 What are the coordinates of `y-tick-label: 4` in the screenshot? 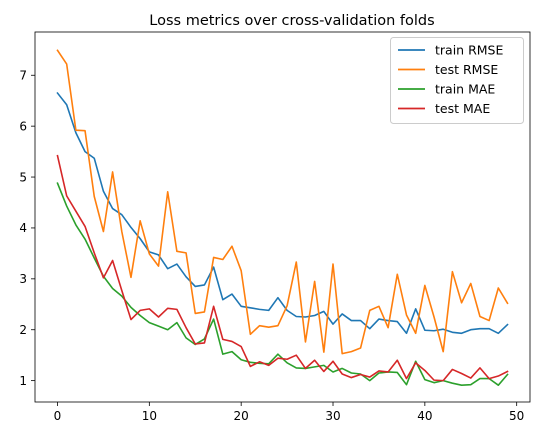 It's located at (23, 228).